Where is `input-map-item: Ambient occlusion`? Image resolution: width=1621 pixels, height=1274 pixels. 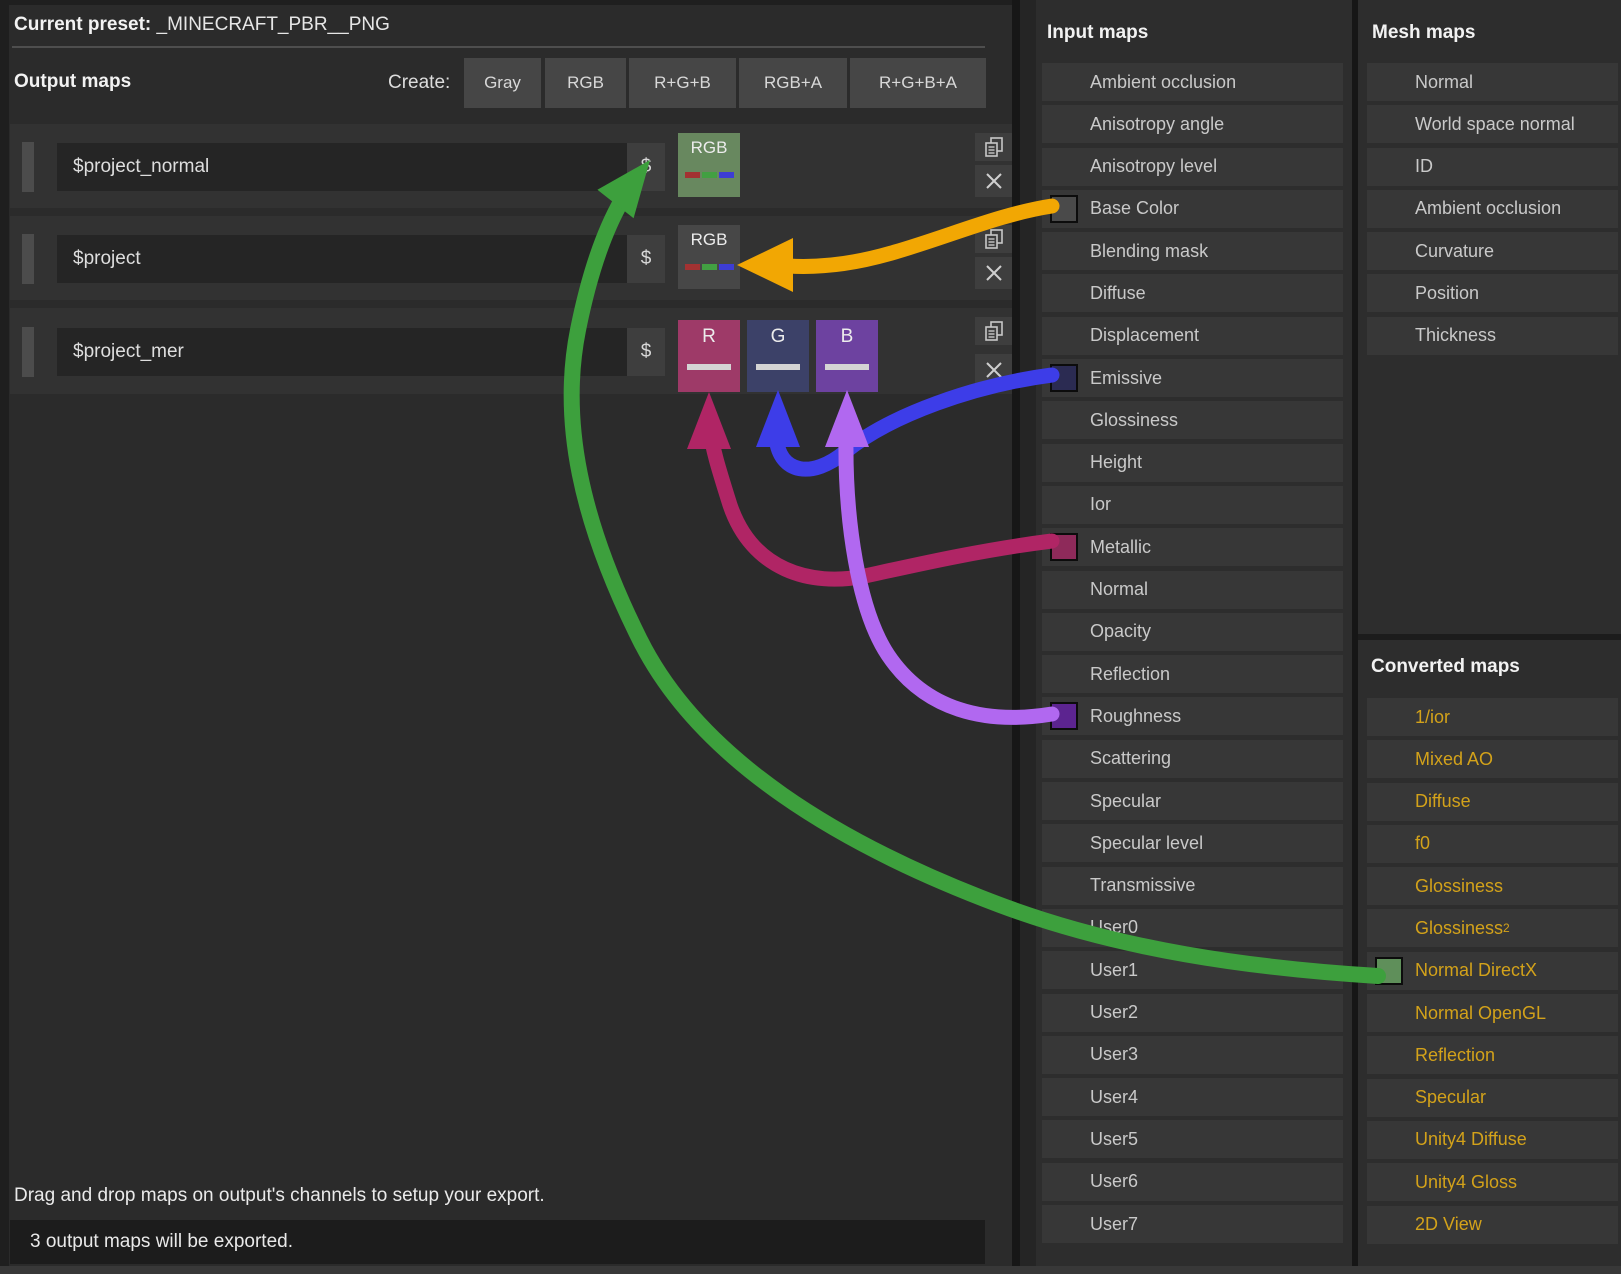
input-map-item: Ambient occlusion is located at coordinates (1192, 82).